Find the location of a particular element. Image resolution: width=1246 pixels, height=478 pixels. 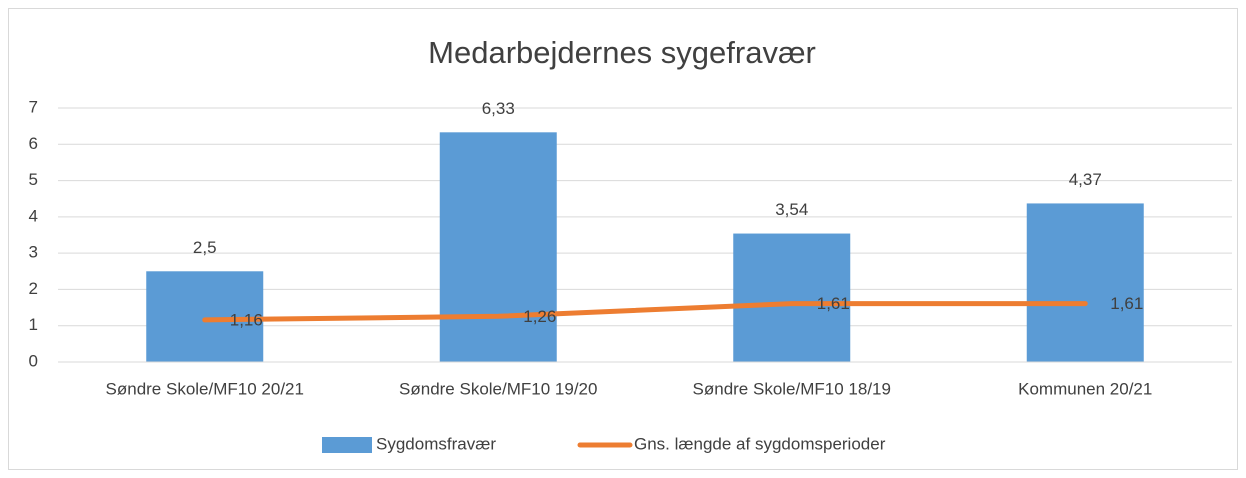

y-tick-label: 5 is located at coordinates (33, 179).